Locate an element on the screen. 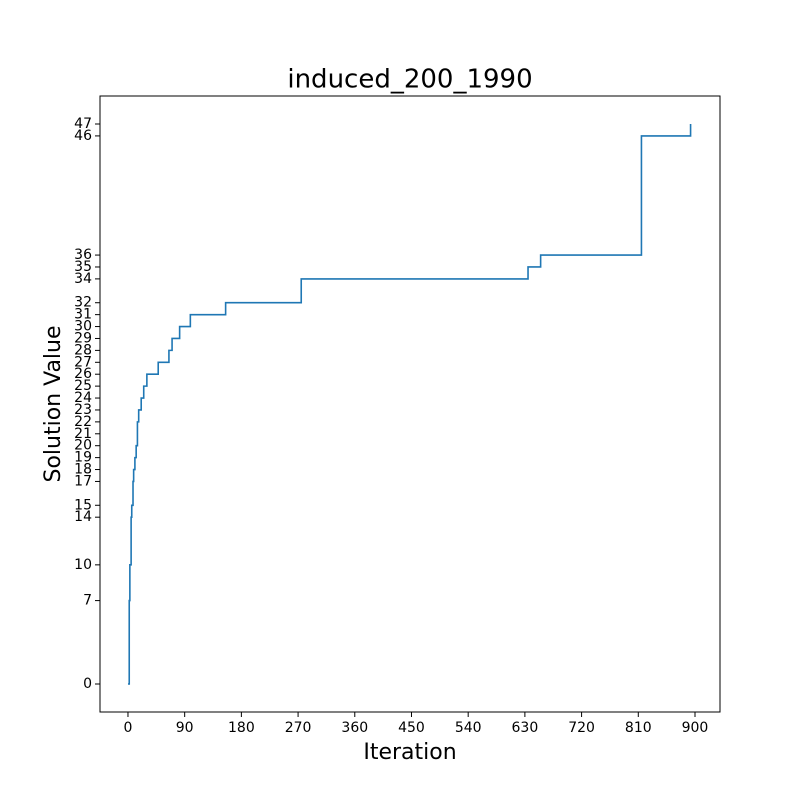  y-tick-label: 0 is located at coordinates (87, 684).